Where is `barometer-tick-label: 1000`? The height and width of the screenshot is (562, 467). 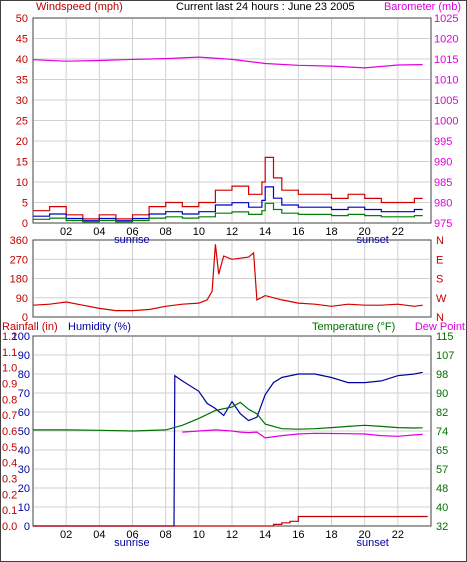 barometer-tick-label: 1000 is located at coordinates (446, 122).